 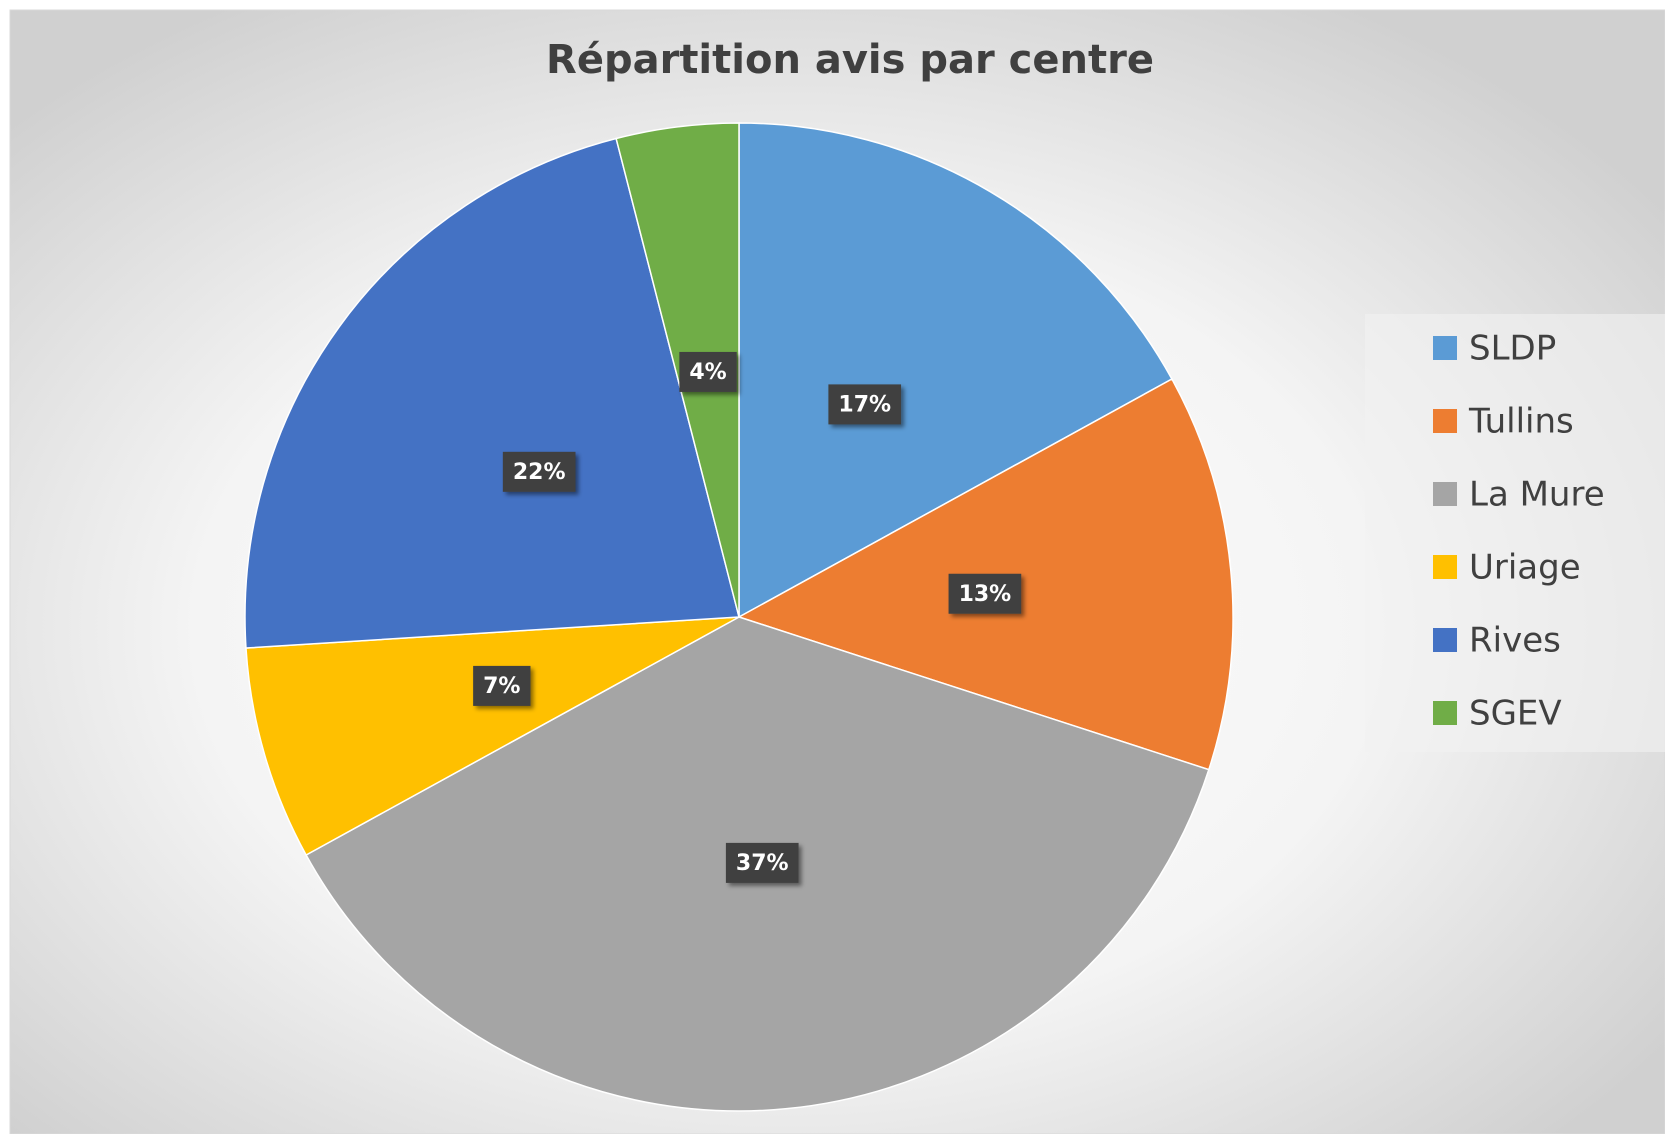 What do you see at coordinates (1537, 495) in the screenshot?
I see `legend-label: La Mure` at bounding box center [1537, 495].